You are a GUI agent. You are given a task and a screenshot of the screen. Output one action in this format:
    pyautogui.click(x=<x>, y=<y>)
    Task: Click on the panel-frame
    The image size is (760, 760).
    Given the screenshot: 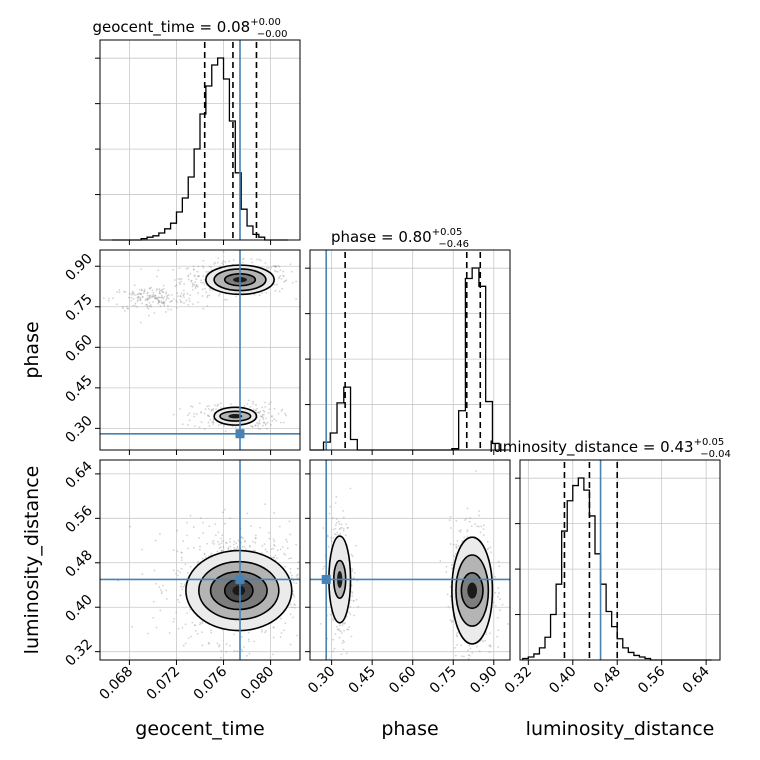 What is the action you would take?
    pyautogui.click(x=410, y=350)
    